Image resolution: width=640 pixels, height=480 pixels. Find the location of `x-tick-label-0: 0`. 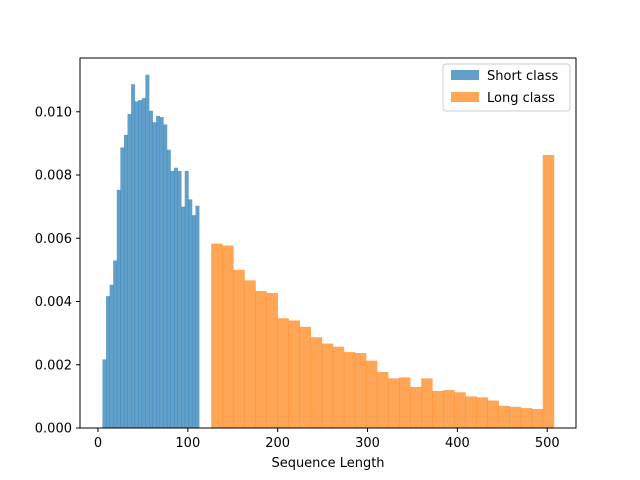

x-tick-label-0: 0 is located at coordinates (98, 443).